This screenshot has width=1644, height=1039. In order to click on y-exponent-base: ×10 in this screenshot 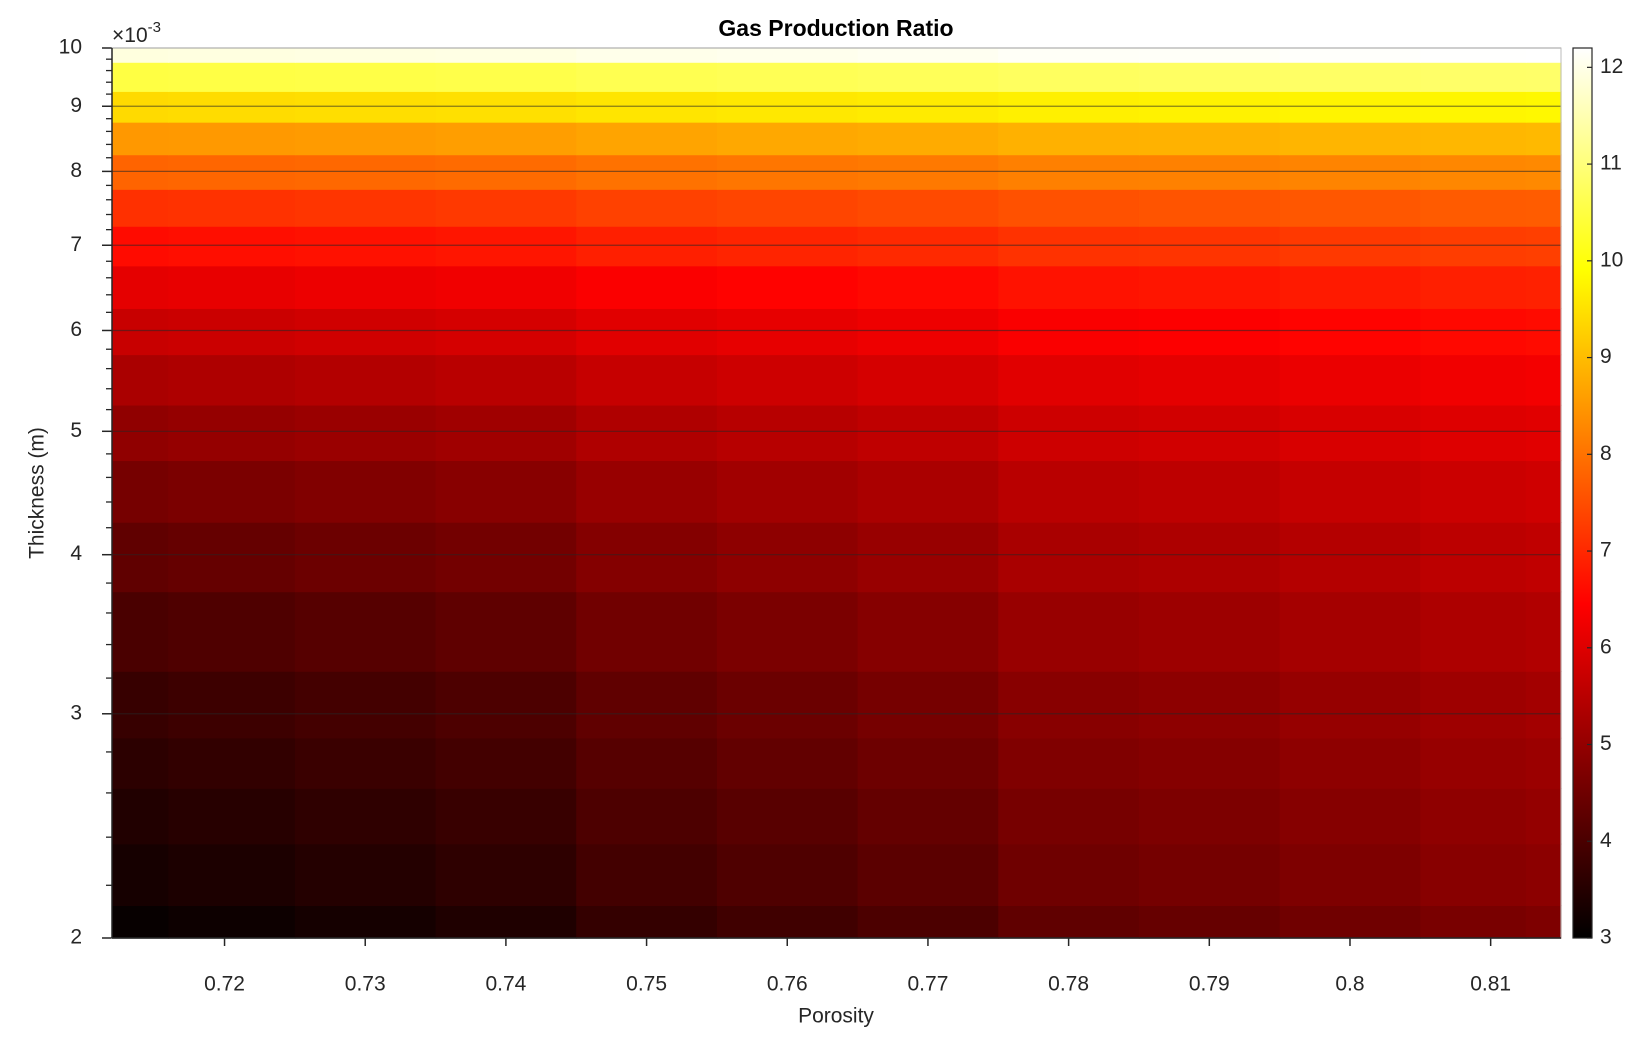, I will do `click(130, 35)`.